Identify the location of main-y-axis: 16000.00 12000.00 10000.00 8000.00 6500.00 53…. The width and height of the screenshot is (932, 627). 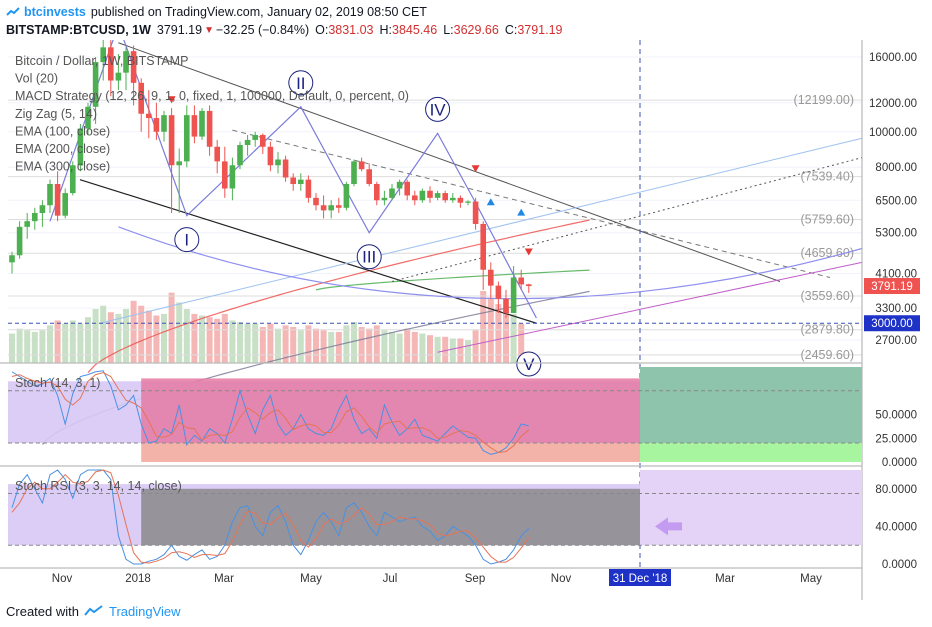
(890, 320).